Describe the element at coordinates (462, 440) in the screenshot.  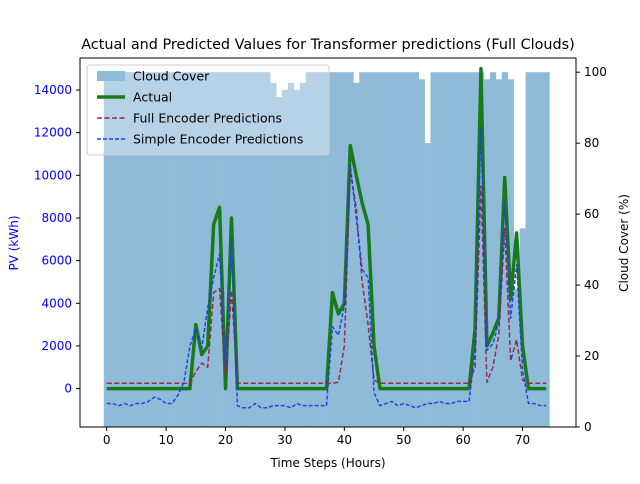
I see `x-tick-label: 60` at that location.